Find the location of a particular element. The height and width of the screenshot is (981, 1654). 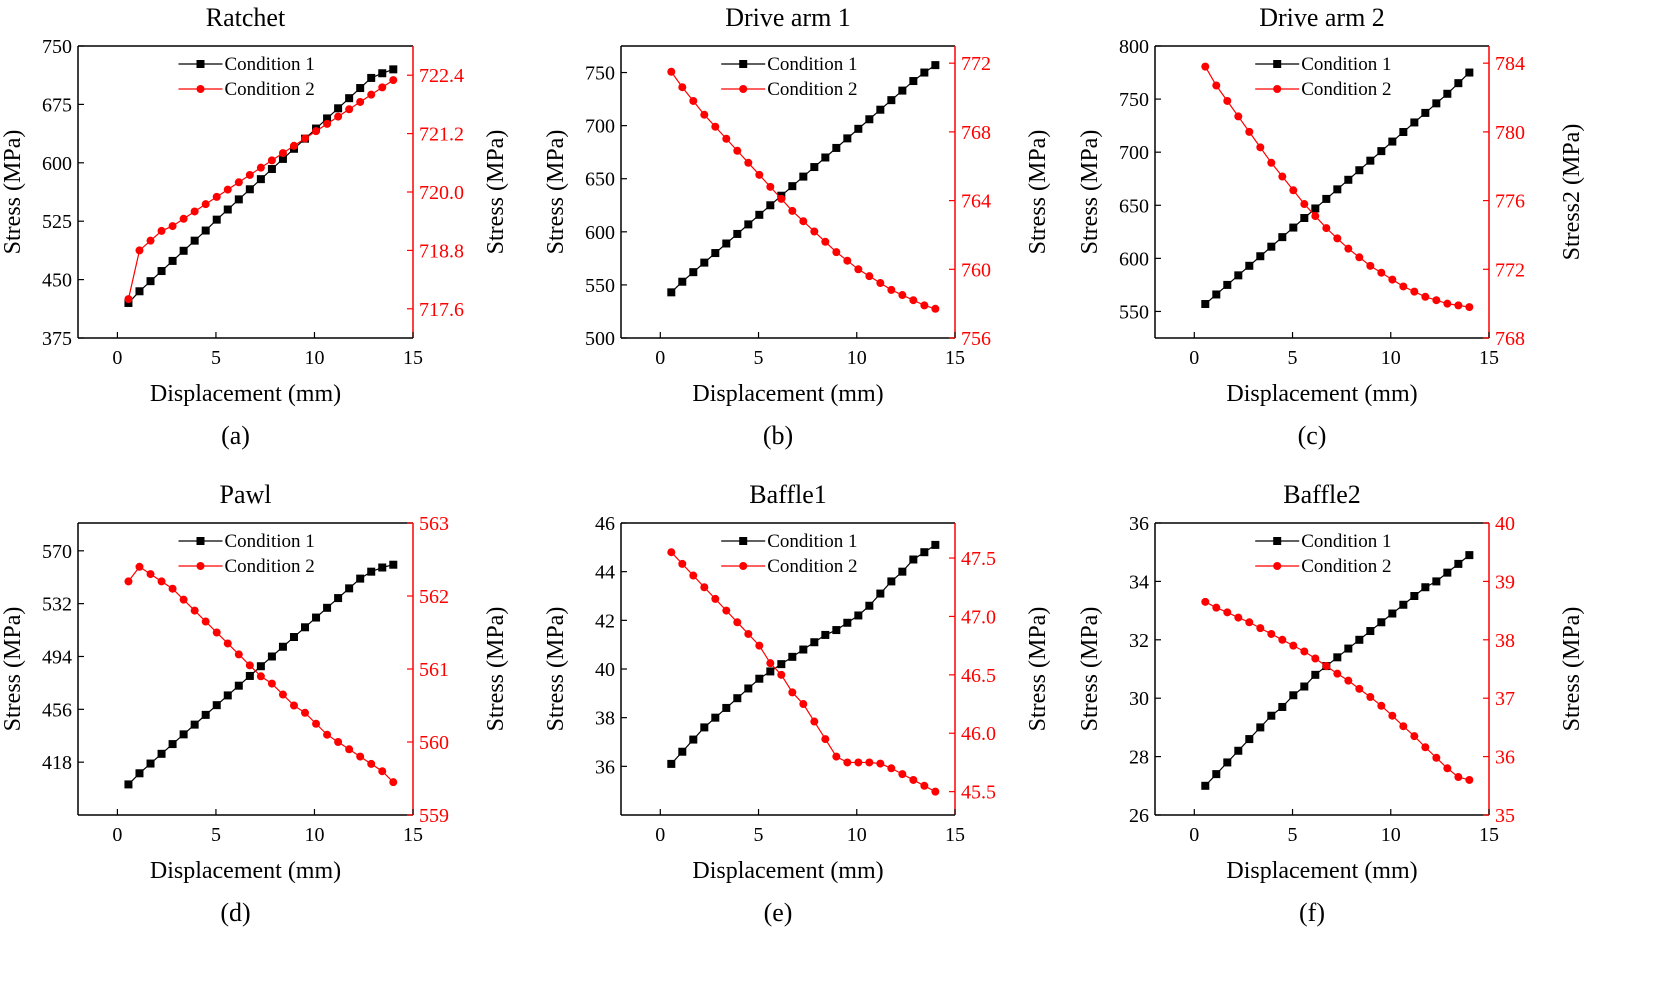

chart-title: Drive arm 2 is located at coordinates (1322, 17).